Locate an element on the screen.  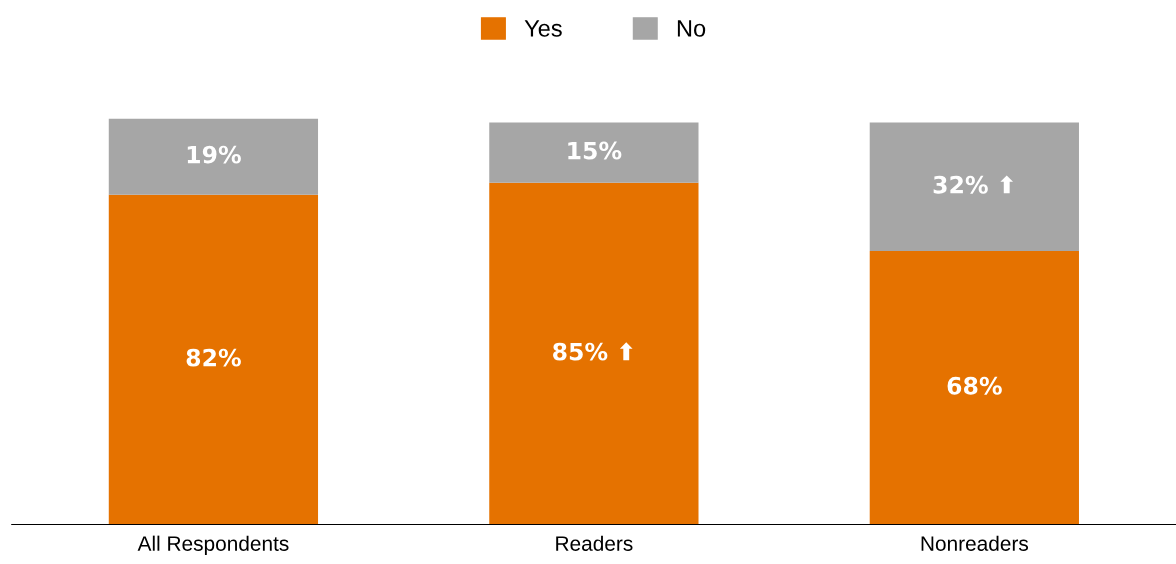
data-label: 68% is located at coordinates (974, 385).